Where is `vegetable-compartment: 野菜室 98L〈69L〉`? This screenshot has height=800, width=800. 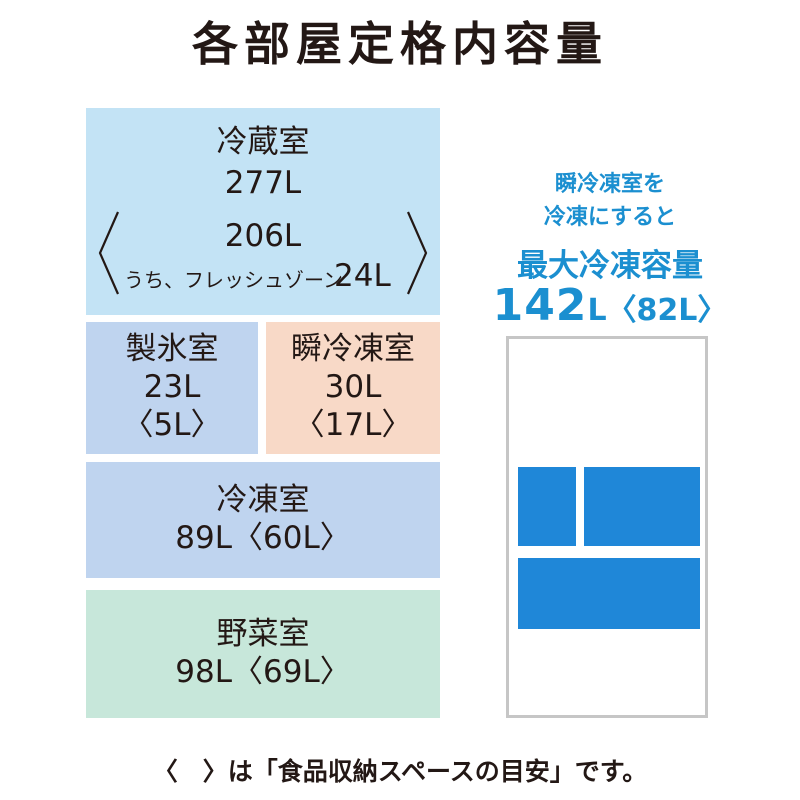 vegetable-compartment: 野菜室 98L〈69L〉 is located at coordinates (263, 654).